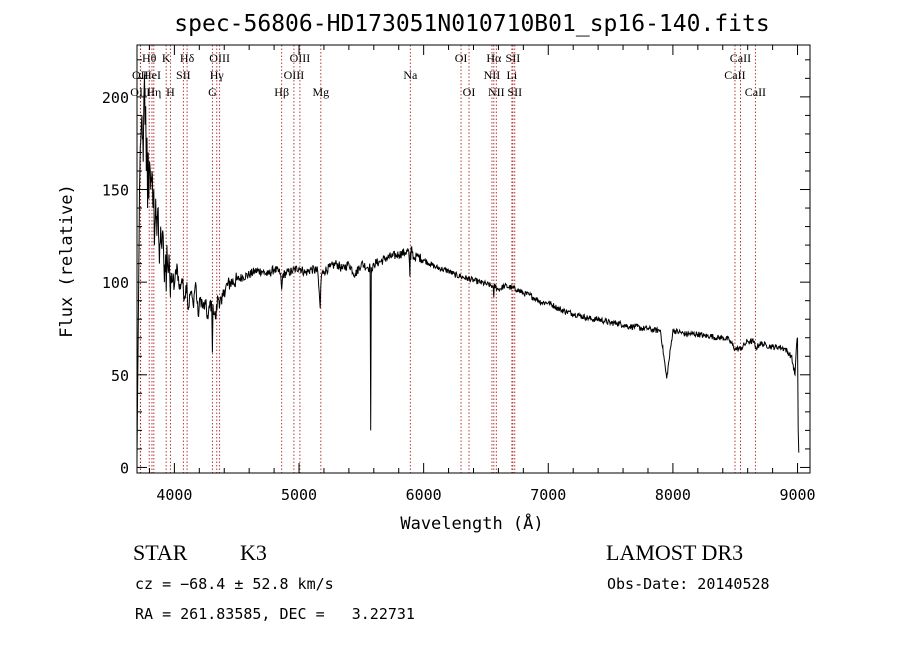 The width and height of the screenshot is (900, 649). Describe the element at coordinates (496, 92) in the screenshot. I see `line-label-23: NII` at that location.